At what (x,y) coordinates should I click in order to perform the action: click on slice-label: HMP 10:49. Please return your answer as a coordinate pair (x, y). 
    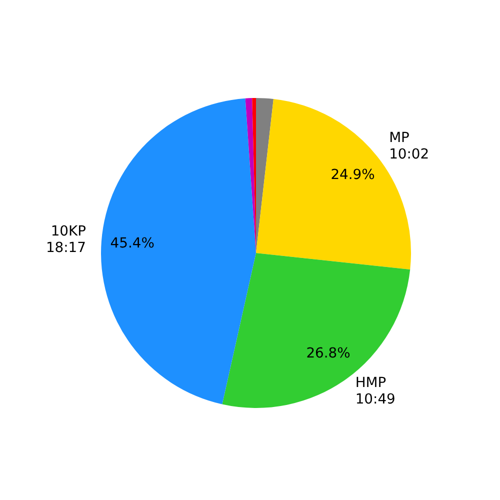
    Looking at the image, I should click on (375, 391).